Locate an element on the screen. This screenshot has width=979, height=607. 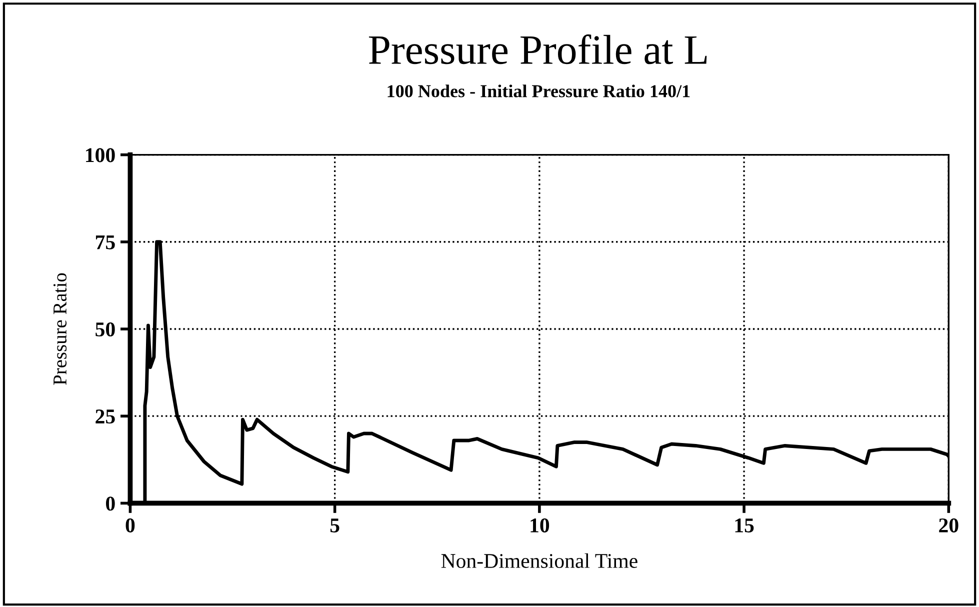
y-tick-label: 0 is located at coordinates (110, 503).